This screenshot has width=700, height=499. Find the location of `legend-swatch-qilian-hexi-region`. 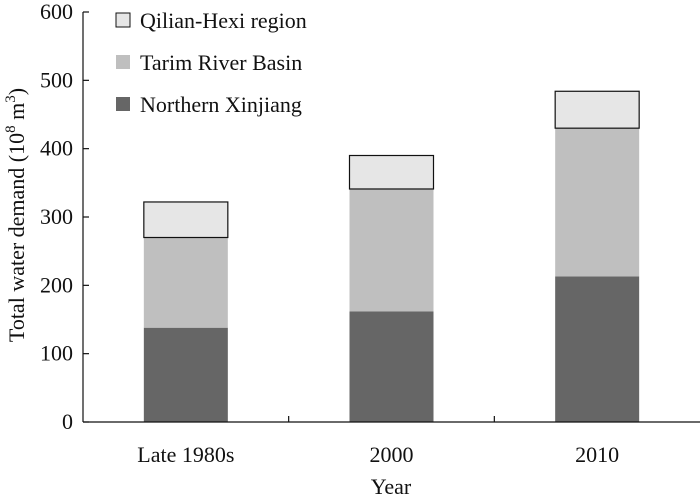

legend-swatch-qilian-hexi-region is located at coordinates (123, 20).